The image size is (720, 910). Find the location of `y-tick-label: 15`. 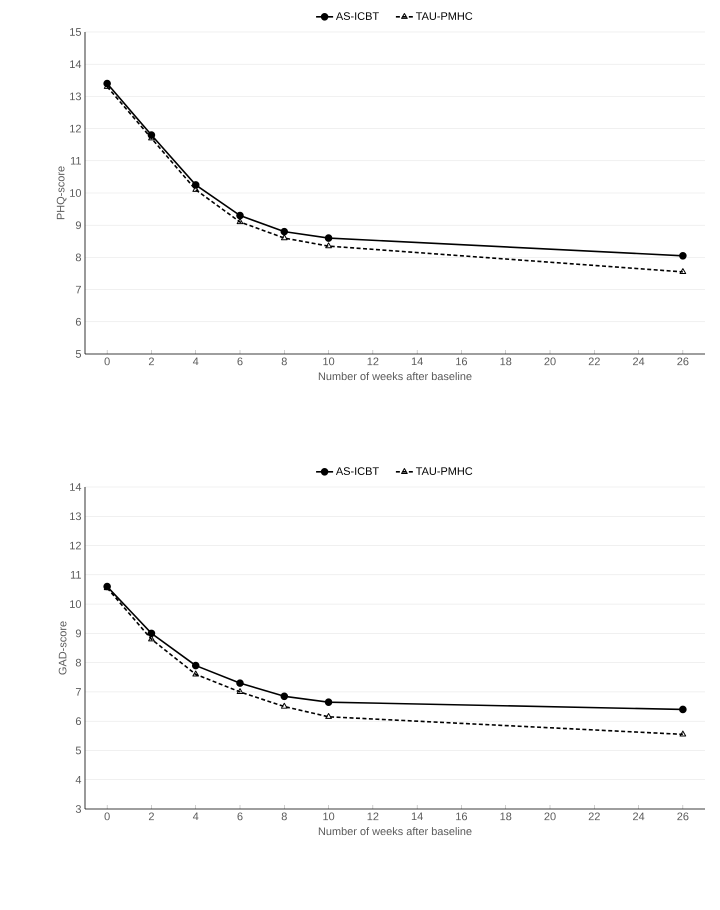

y-tick-label: 15 is located at coordinates (76, 32).